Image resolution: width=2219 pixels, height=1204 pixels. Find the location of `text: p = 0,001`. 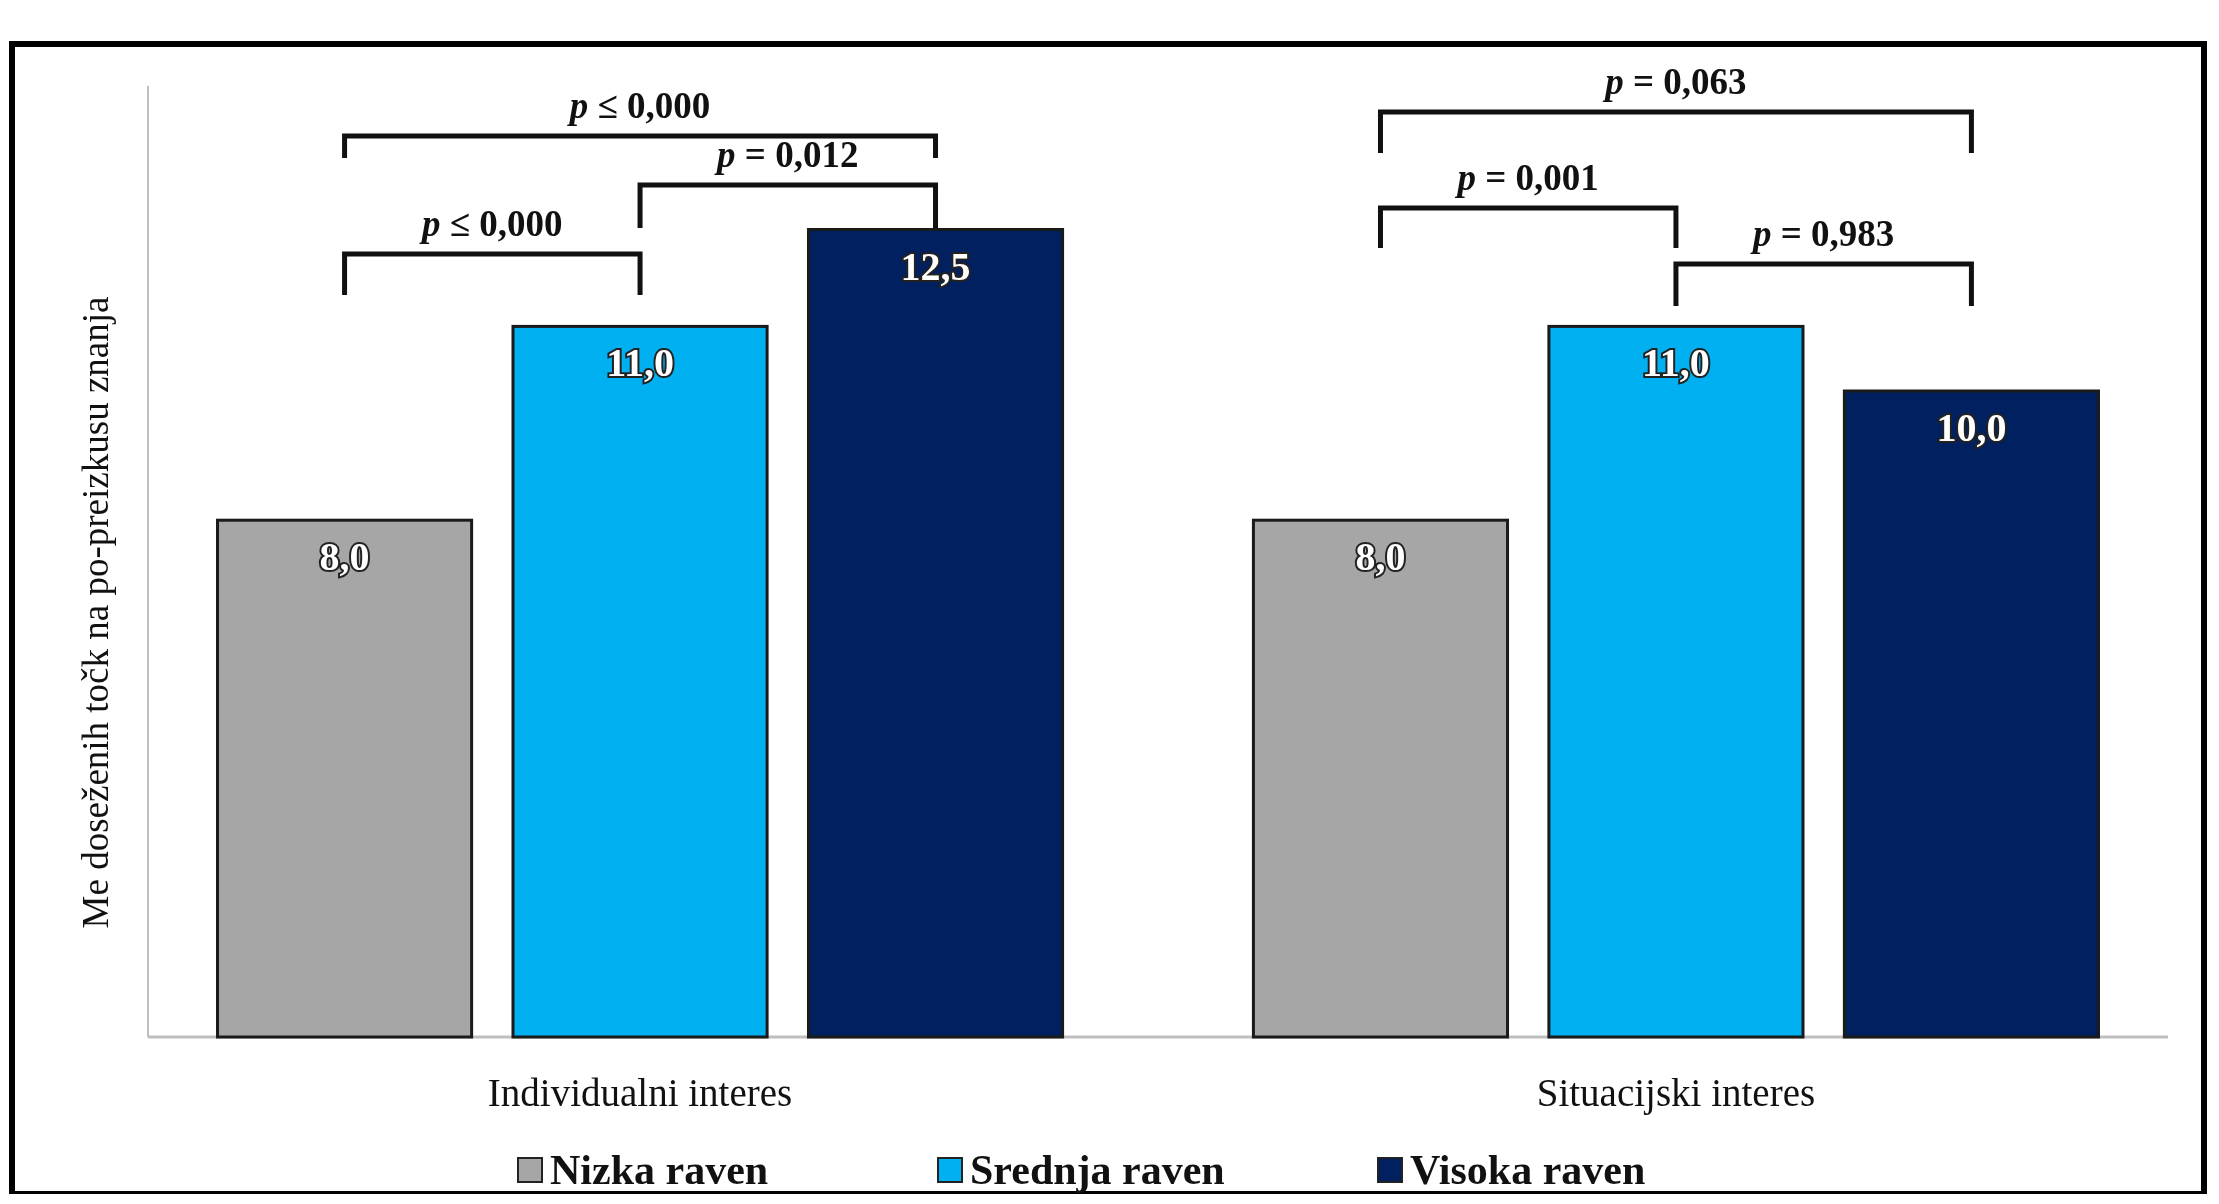

text: p = 0,001 is located at coordinates (1526, 177).